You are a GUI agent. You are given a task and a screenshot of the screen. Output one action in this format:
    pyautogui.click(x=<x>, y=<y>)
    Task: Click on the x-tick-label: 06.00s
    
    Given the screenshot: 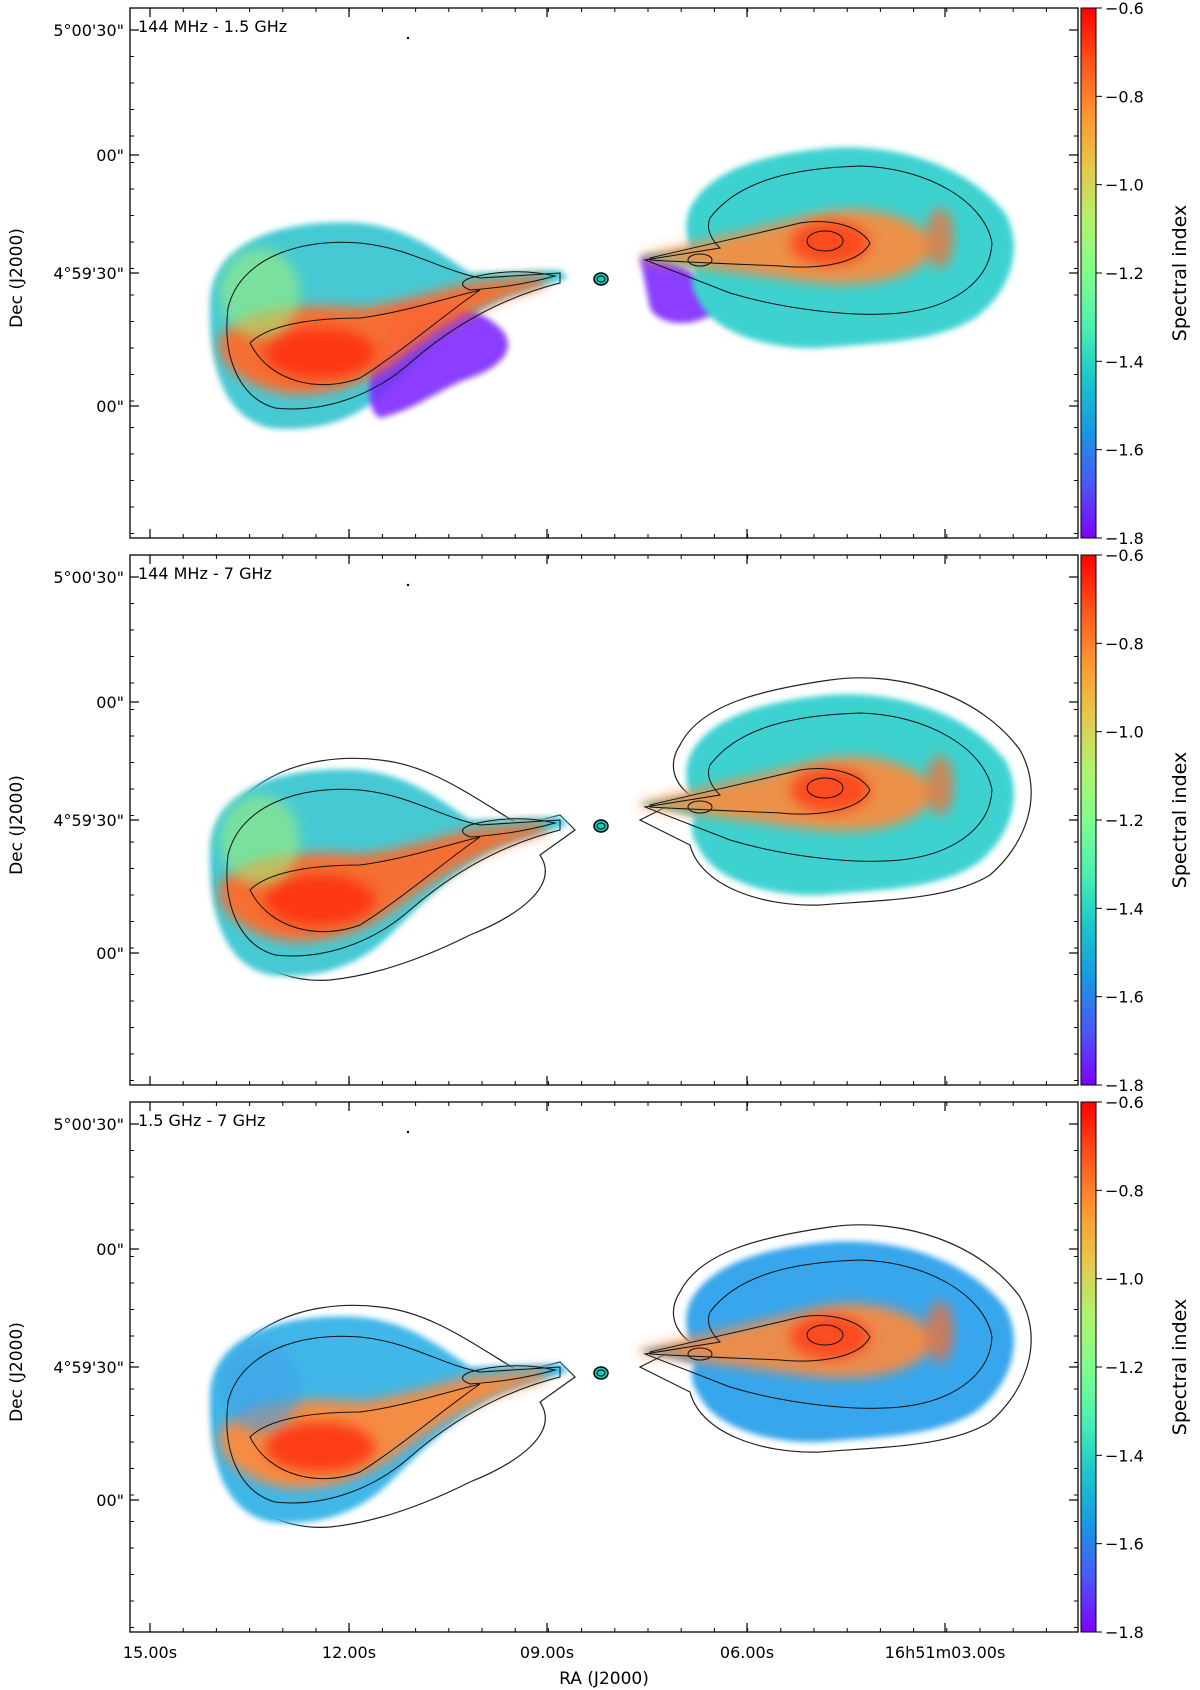 What is the action you would take?
    pyautogui.click(x=747, y=1652)
    